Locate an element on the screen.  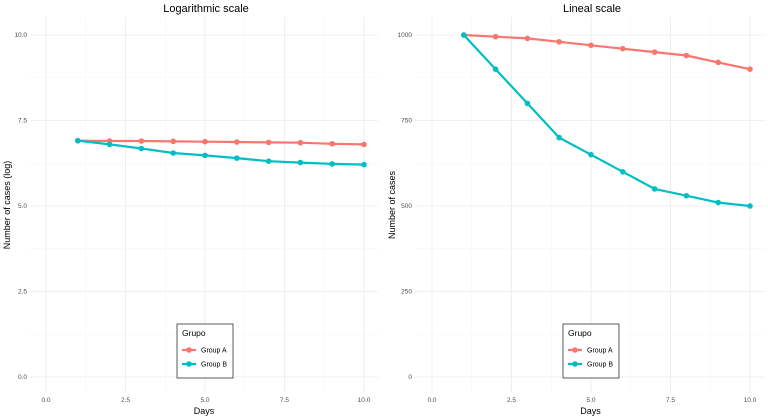
y-tick-label: 0 is located at coordinates (410, 377).